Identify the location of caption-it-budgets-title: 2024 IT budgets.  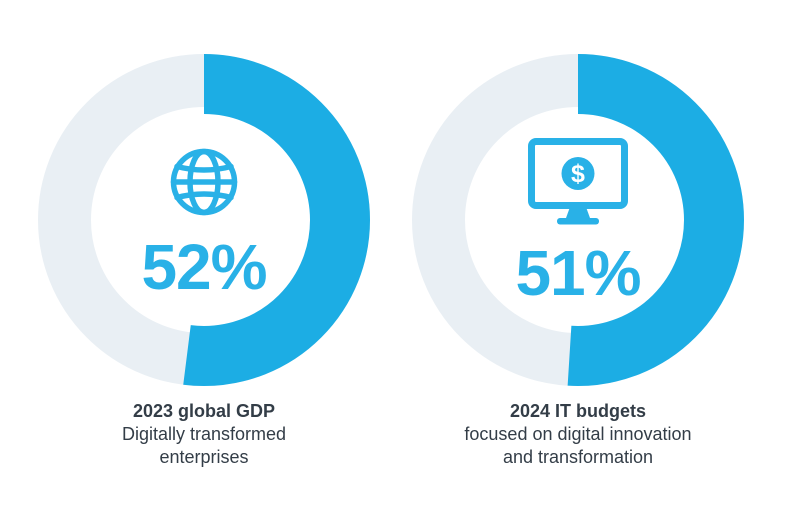
(578, 411).